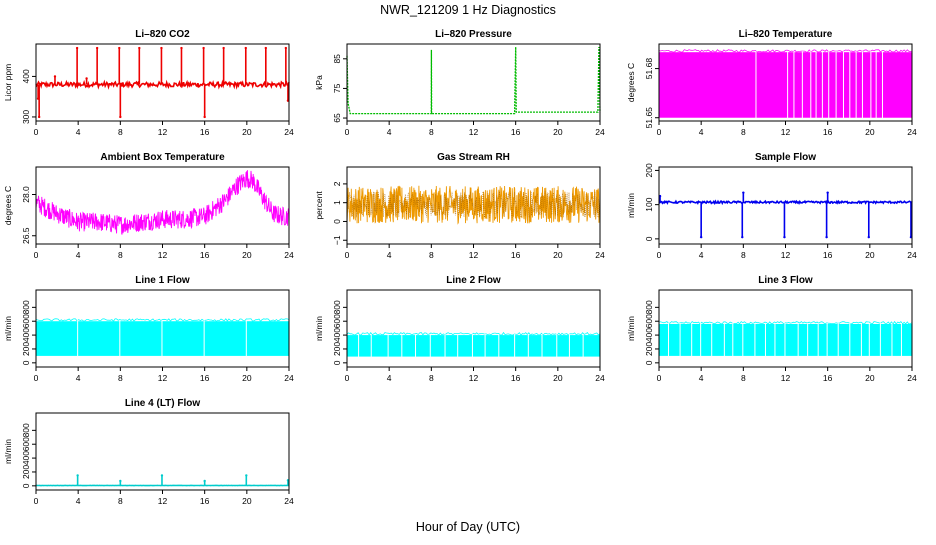  I want to click on panel-frame, so click(473, 82).